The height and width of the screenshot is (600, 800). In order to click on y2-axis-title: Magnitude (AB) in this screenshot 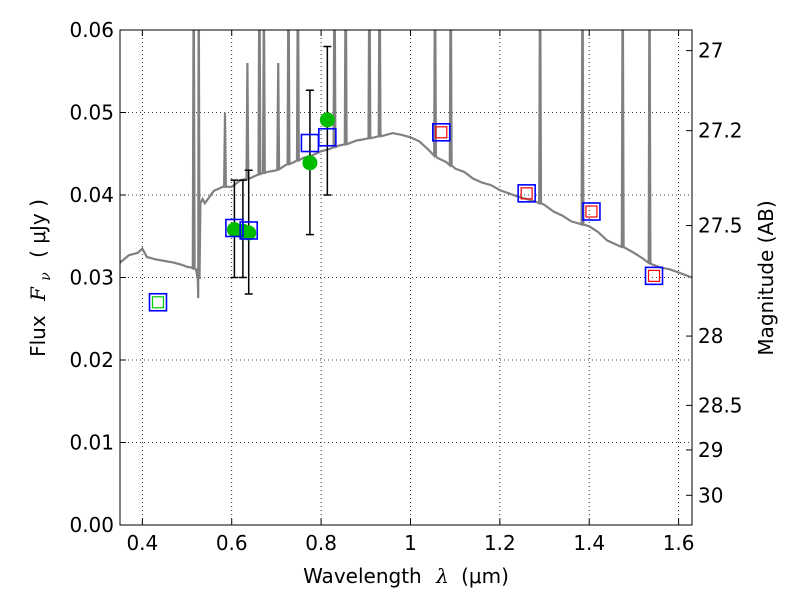, I will do `click(766, 277)`.